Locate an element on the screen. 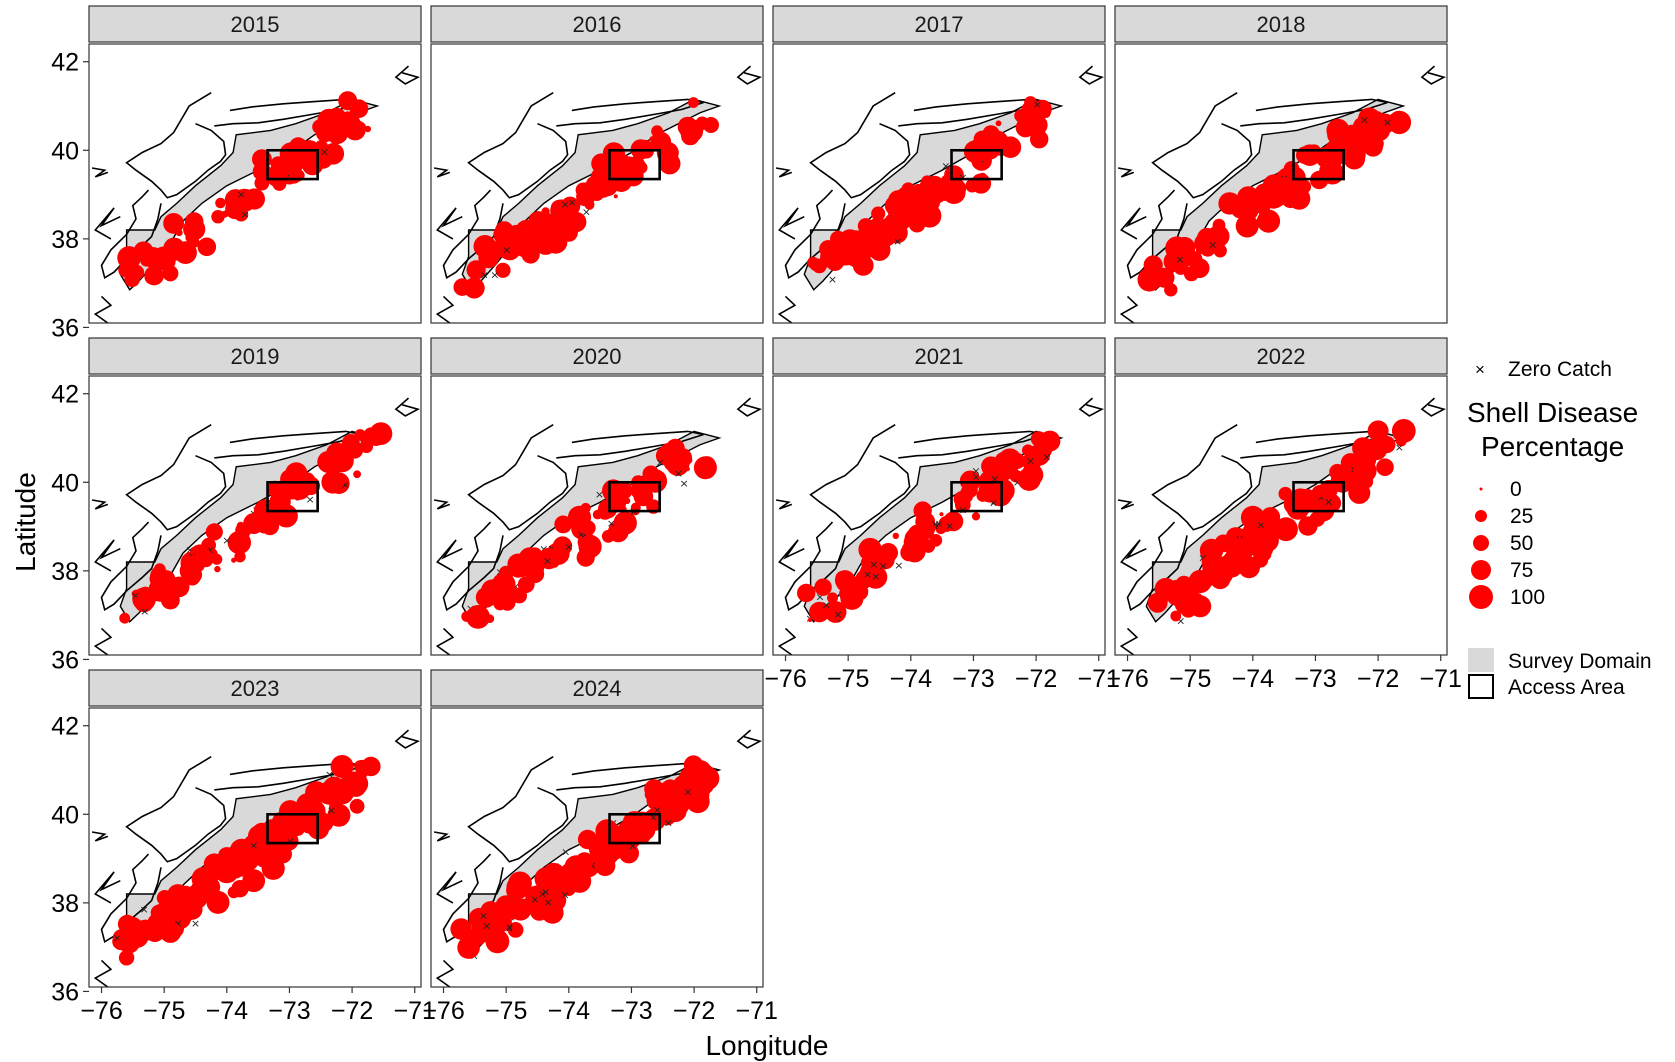 The height and width of the screenshot is (1062, 1675). legend-size-label: 50 is located at coordinates (1521, 543).